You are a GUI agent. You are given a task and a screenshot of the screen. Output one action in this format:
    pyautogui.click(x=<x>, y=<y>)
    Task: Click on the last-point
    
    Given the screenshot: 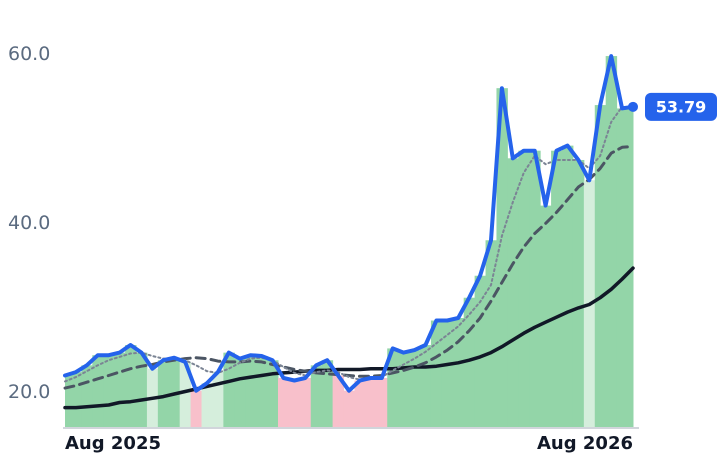 What is the action you would take?
    pyautogui.click(x=633, y=106)
    